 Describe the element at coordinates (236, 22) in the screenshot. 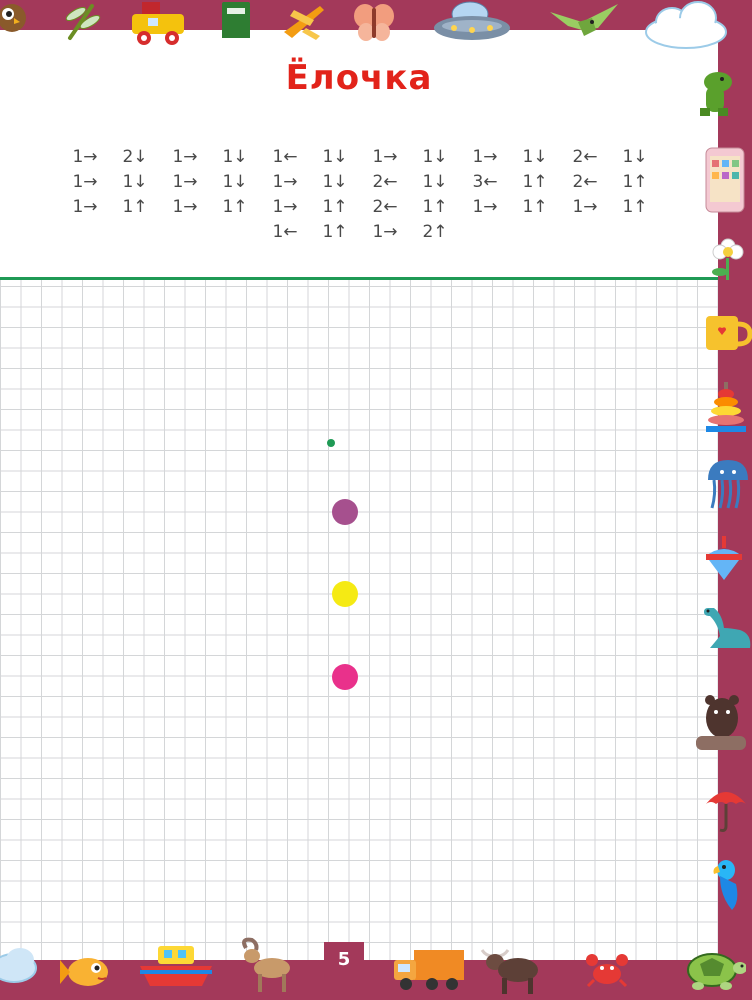

I see `book-icon` at that location.